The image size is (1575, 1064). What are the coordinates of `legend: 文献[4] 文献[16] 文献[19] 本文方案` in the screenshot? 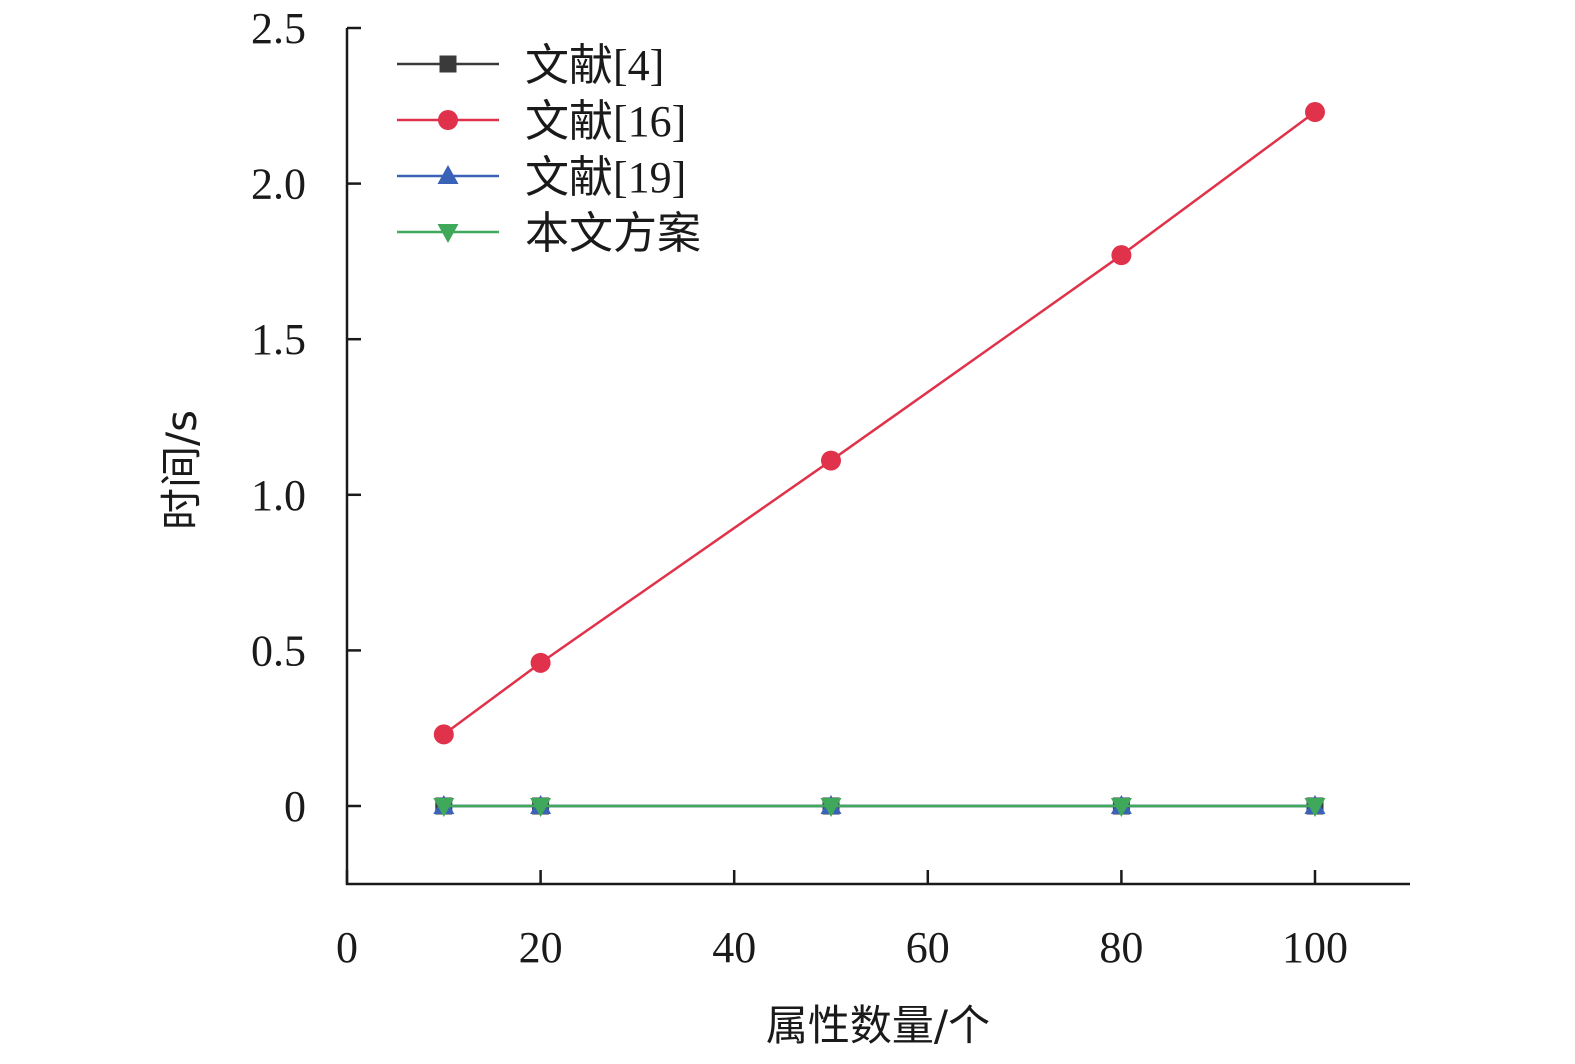 It's located at (549, 149).